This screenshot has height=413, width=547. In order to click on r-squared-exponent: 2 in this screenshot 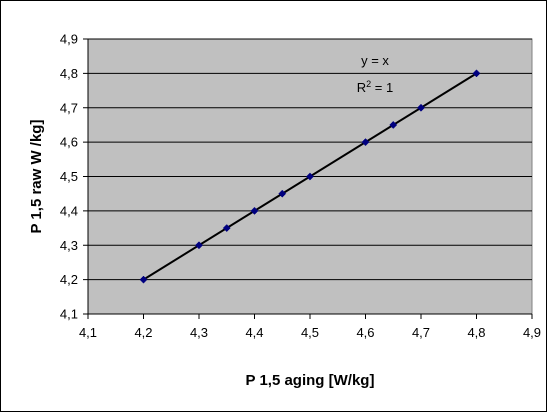, I will do `click(368, 84)`.